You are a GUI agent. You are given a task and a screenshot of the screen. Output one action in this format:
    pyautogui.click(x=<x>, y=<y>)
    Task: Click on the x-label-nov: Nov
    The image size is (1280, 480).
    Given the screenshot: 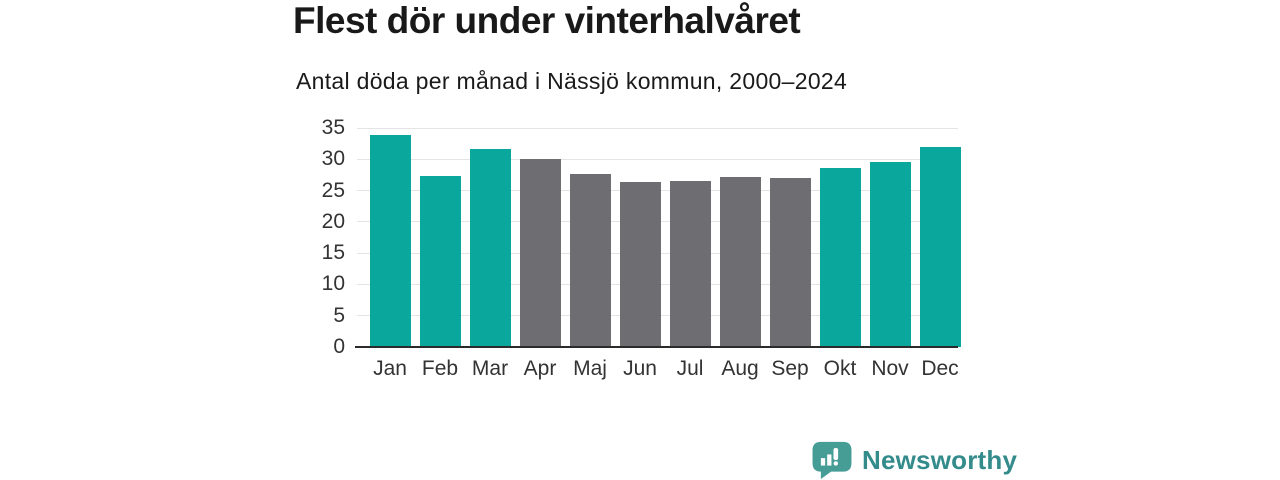 What is the action you would take?
    pyautogui.click(x=890, y=368)
    